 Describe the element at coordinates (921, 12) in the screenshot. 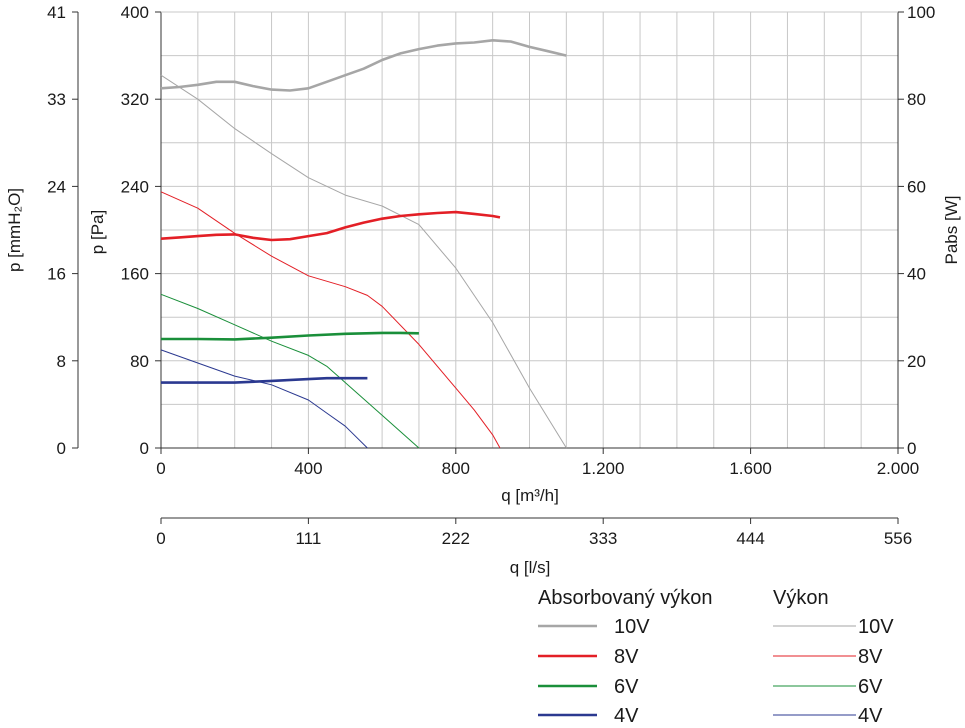

I see `tick-label-w: 100` at that location.